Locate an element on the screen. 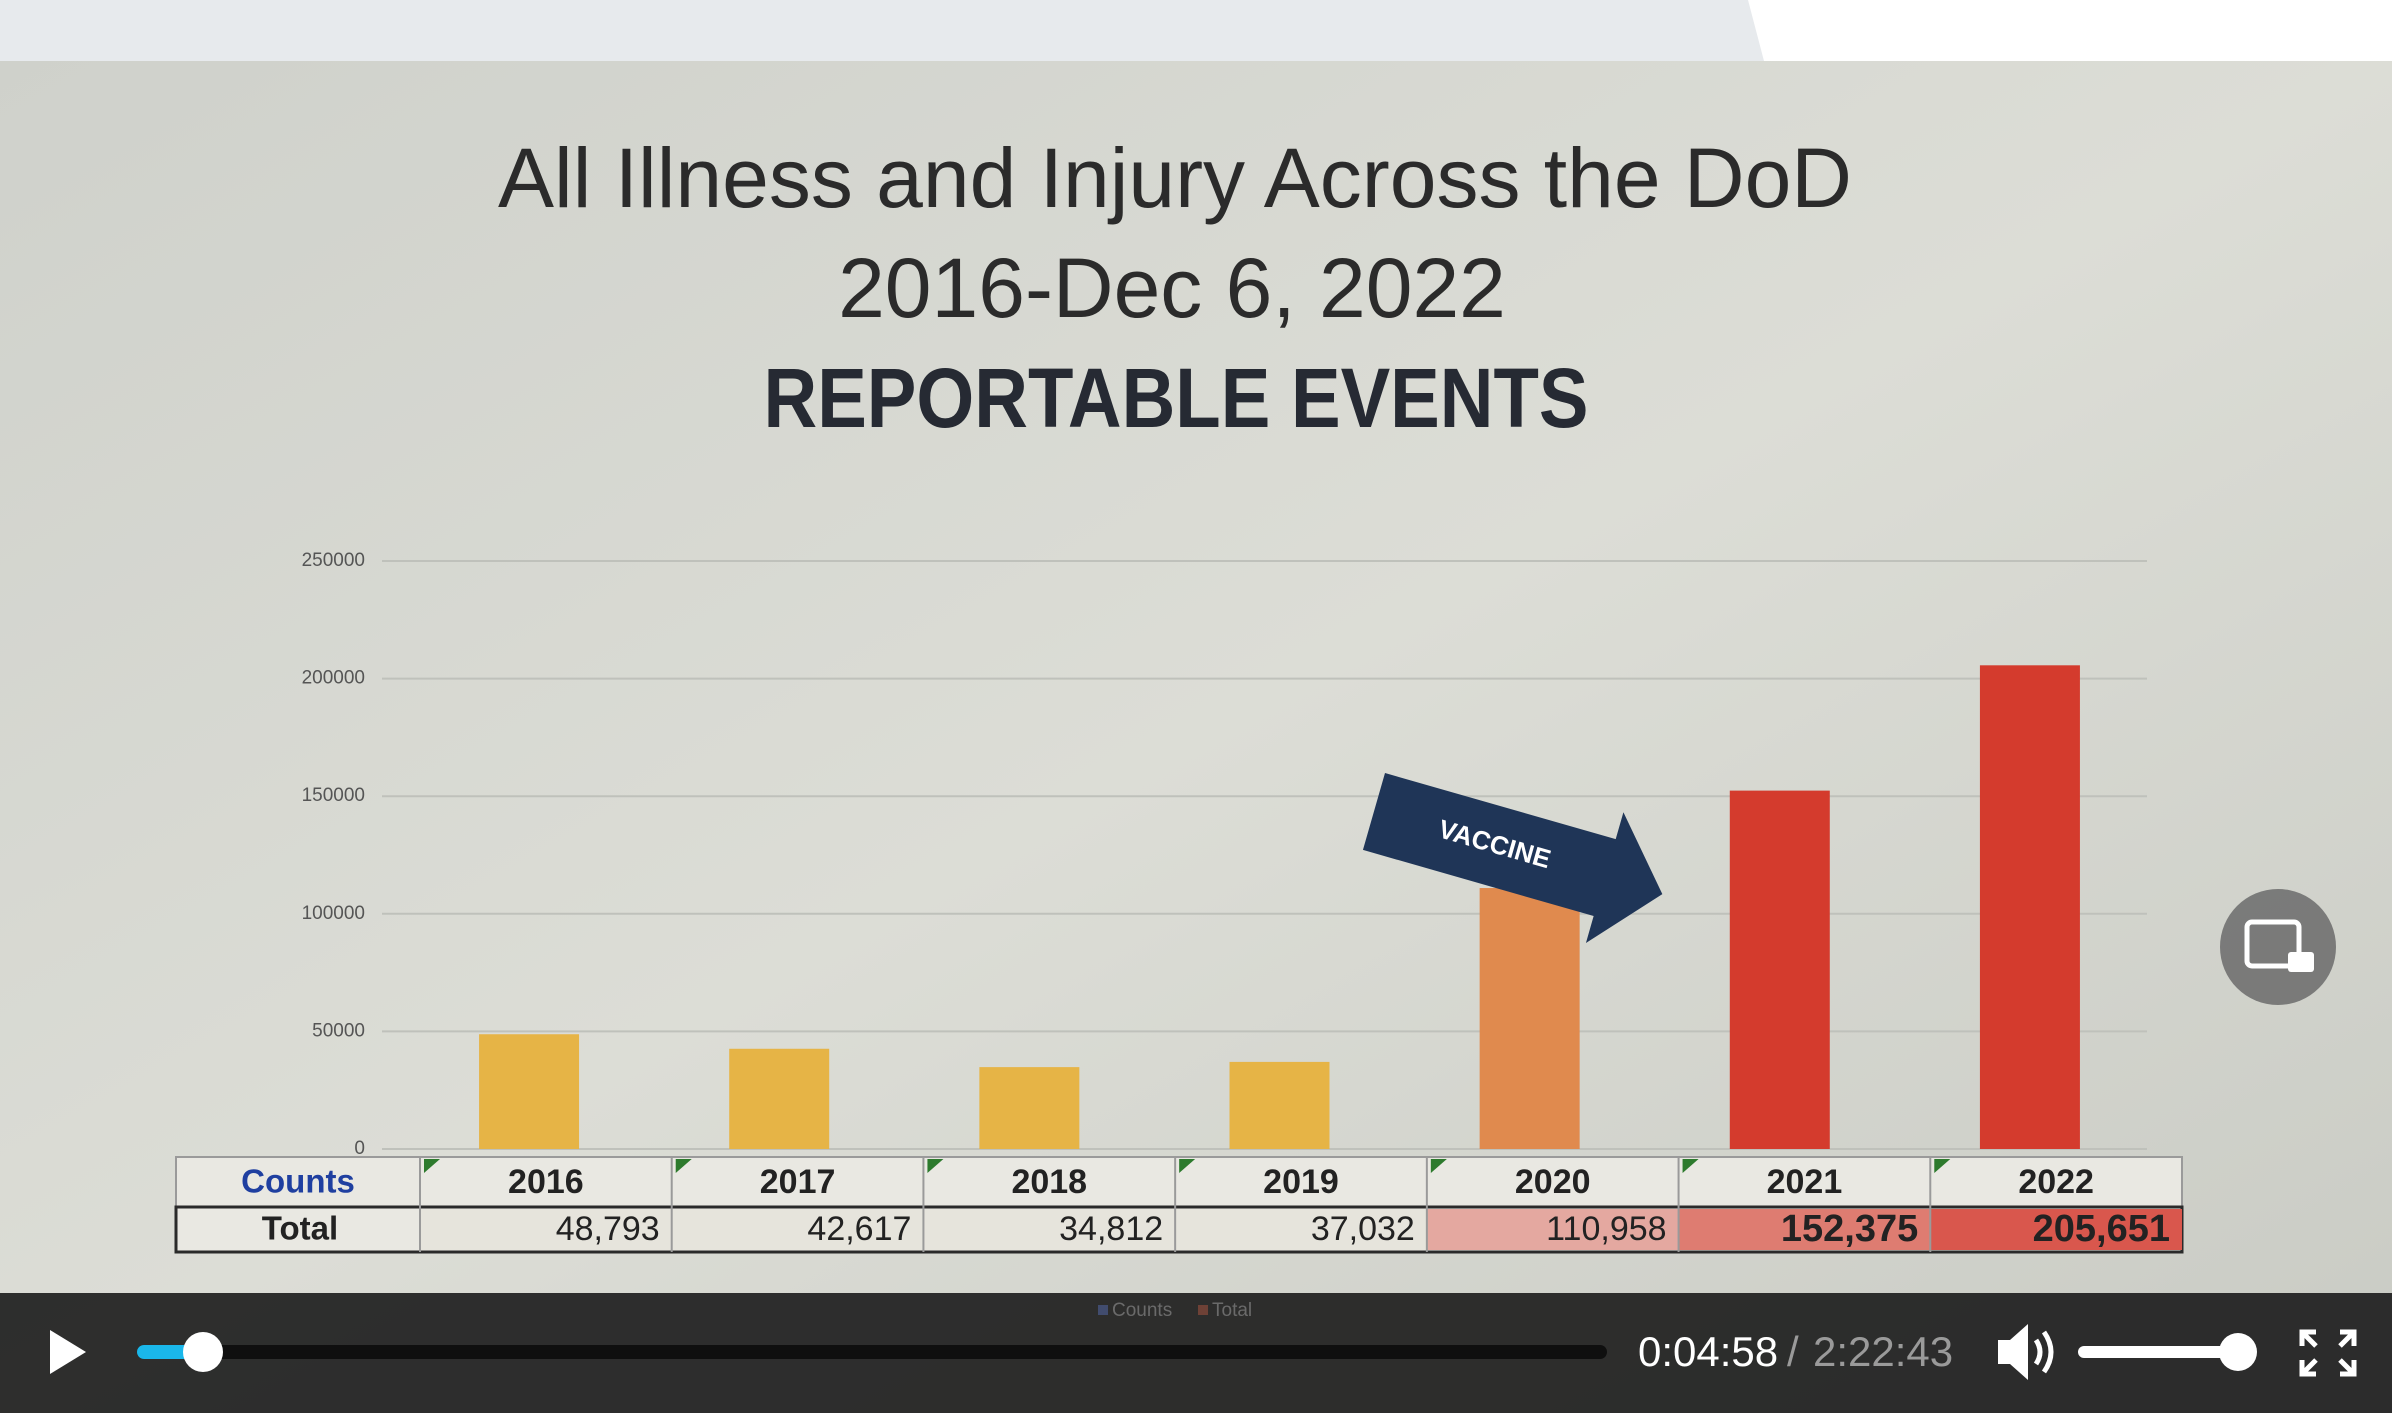  value-label: 42,617 is located at coordinates (859, 1229).